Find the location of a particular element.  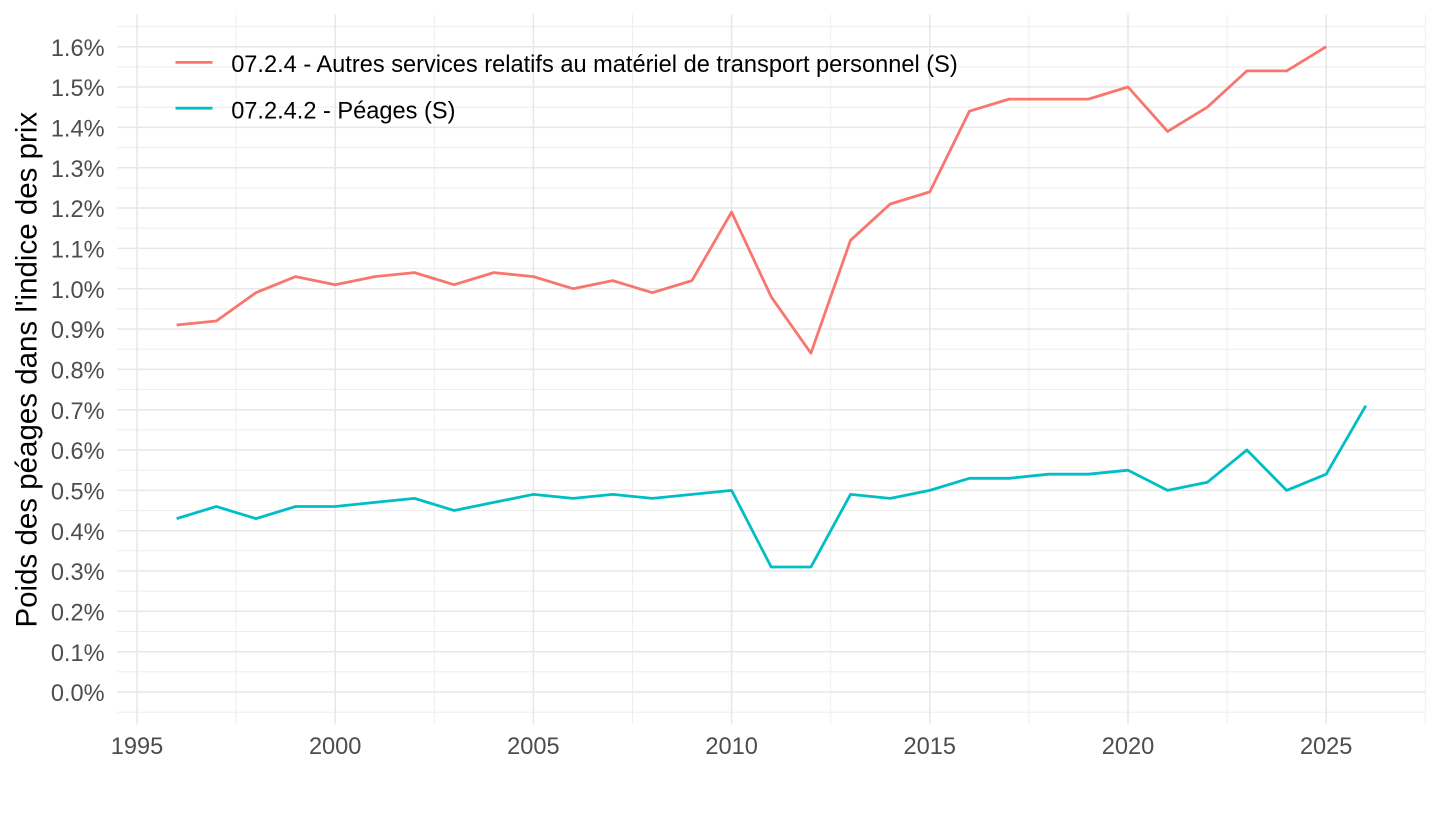

svg-text: 1.5% is located at coordinates (78, 89).